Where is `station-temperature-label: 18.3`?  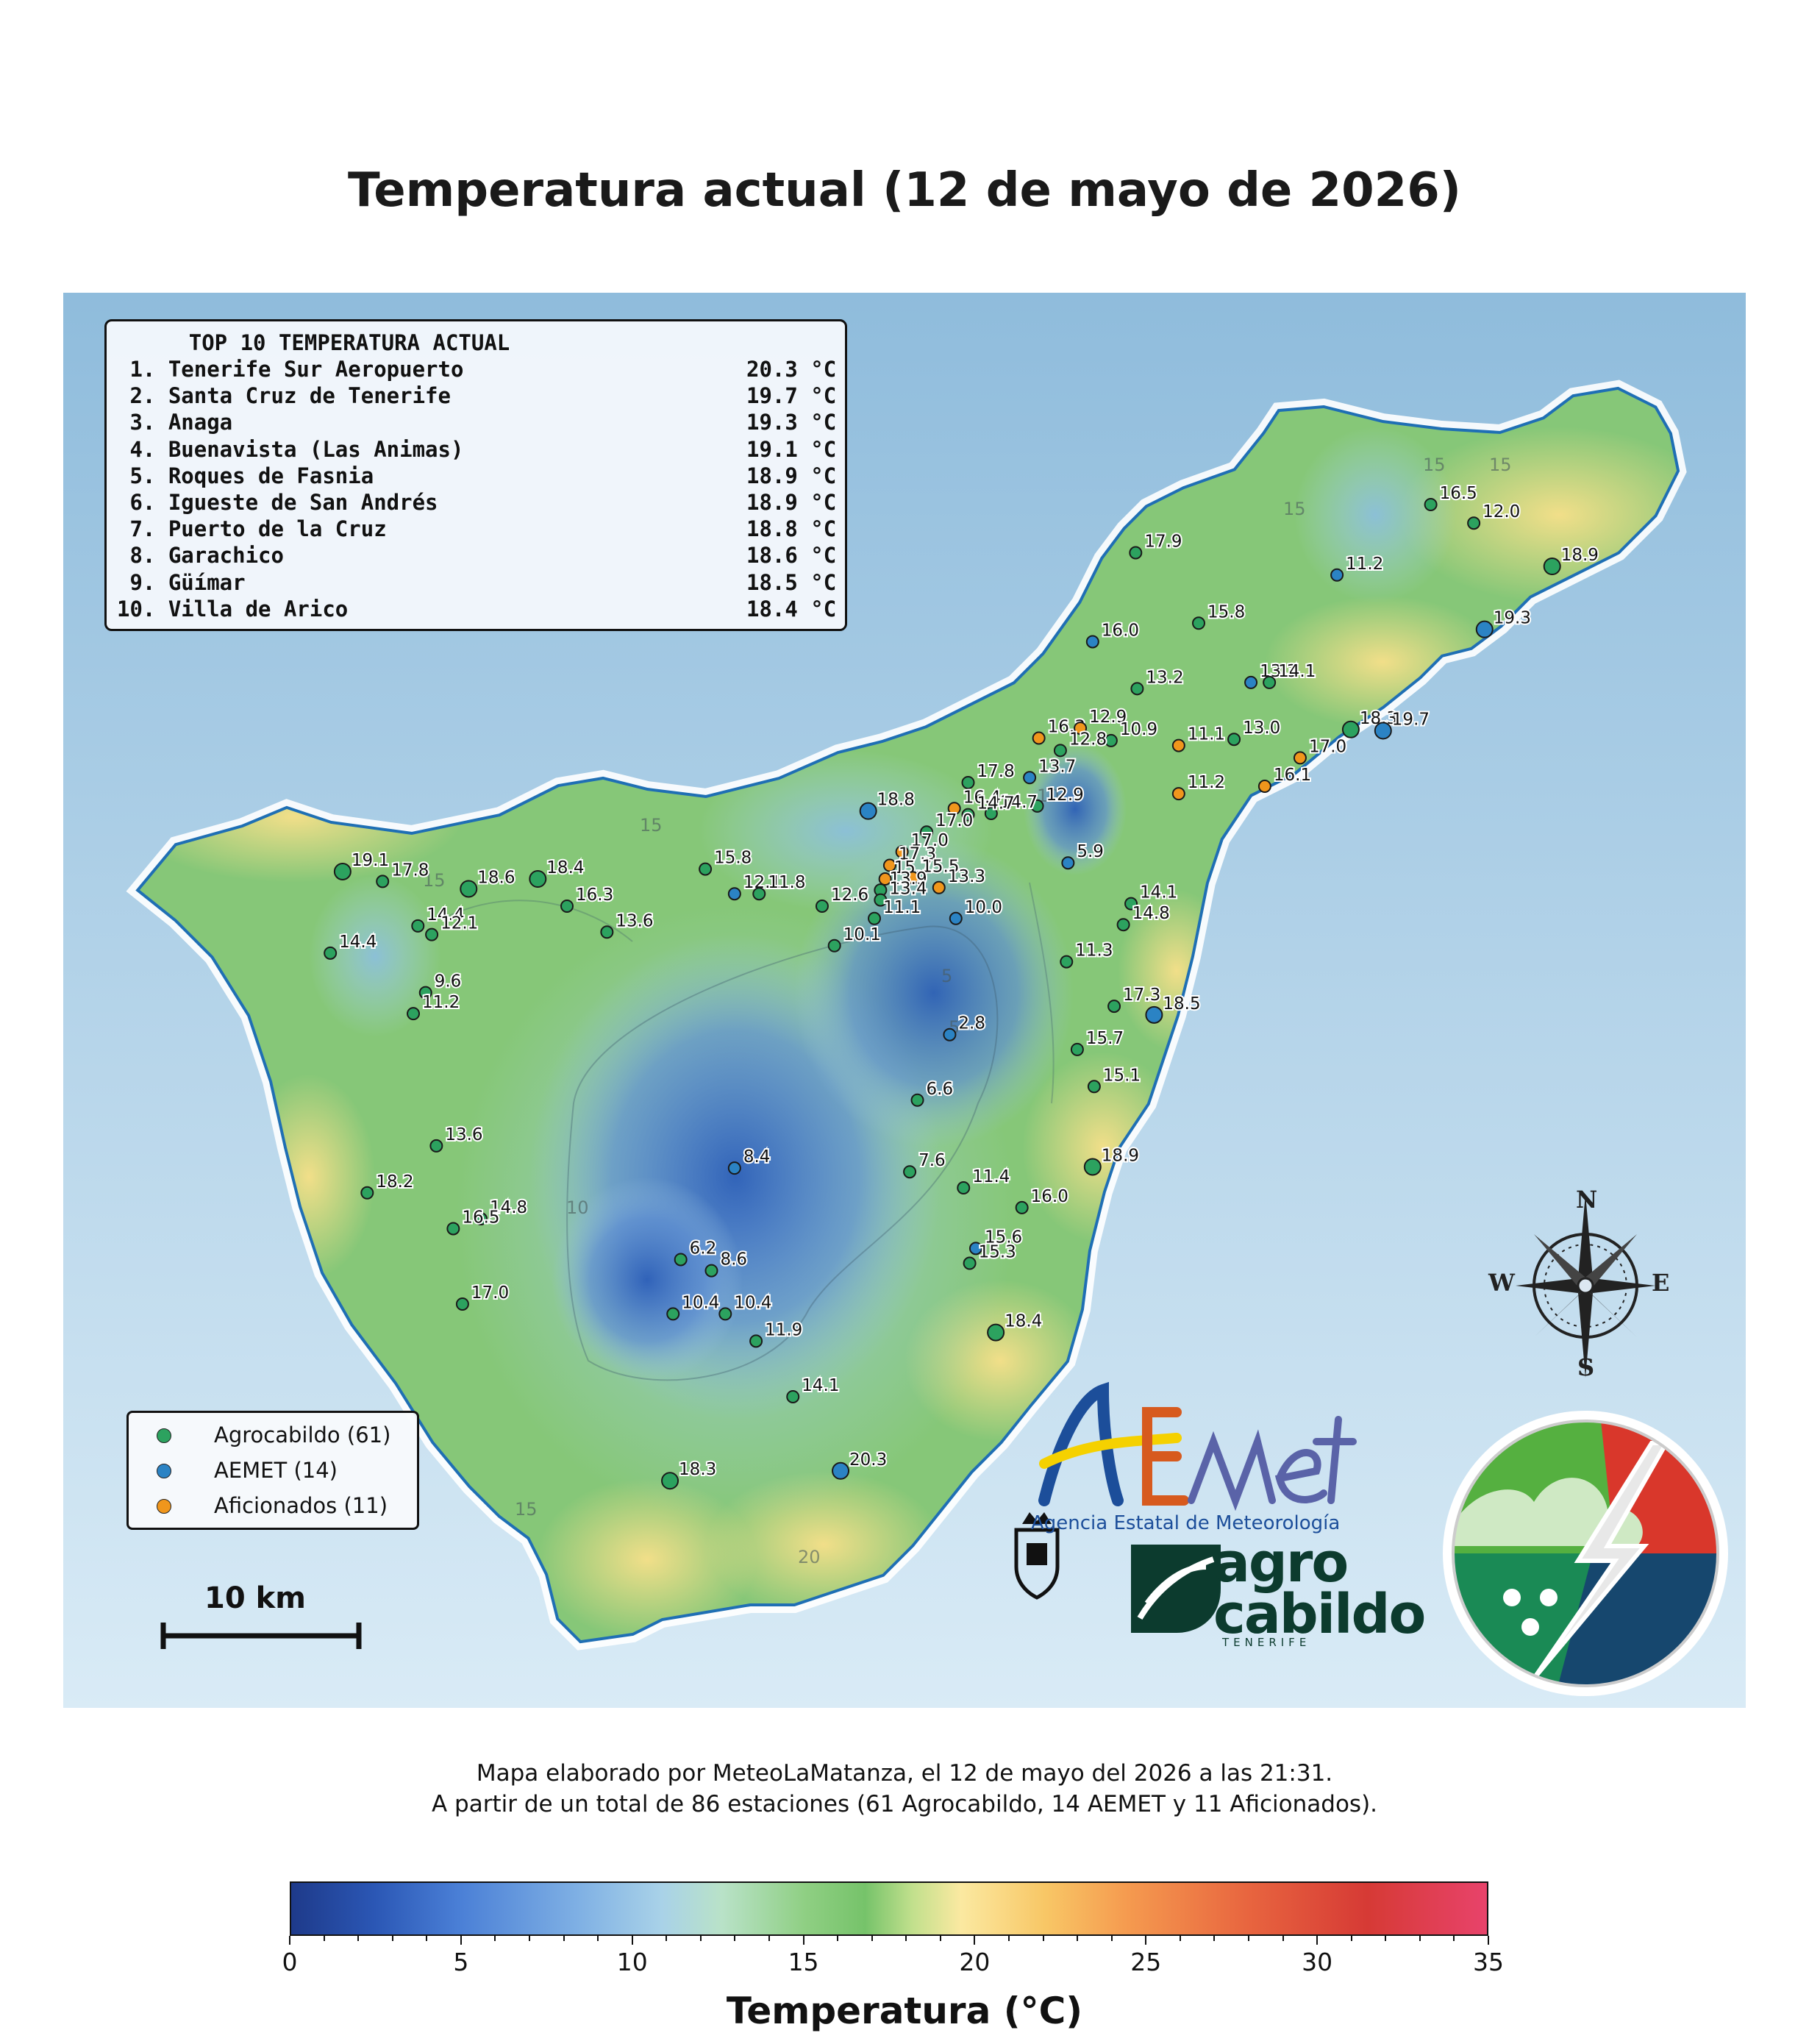
station-temperature-label: 18.3 is located at coordinates (1378, 719).